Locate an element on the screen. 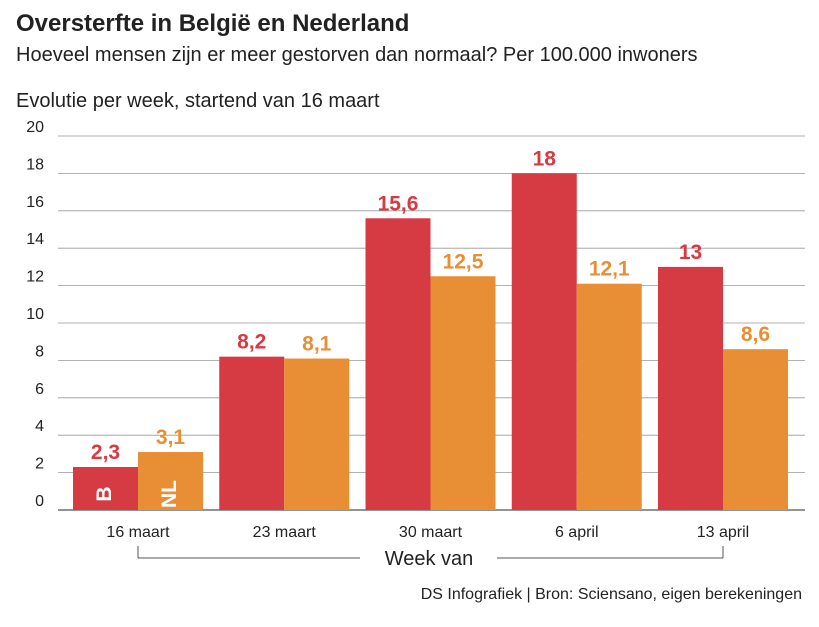 Image resolution: width=819 pixels, height=627 pixels. y-tick-label: 18 is located at coordinates (35, 164).